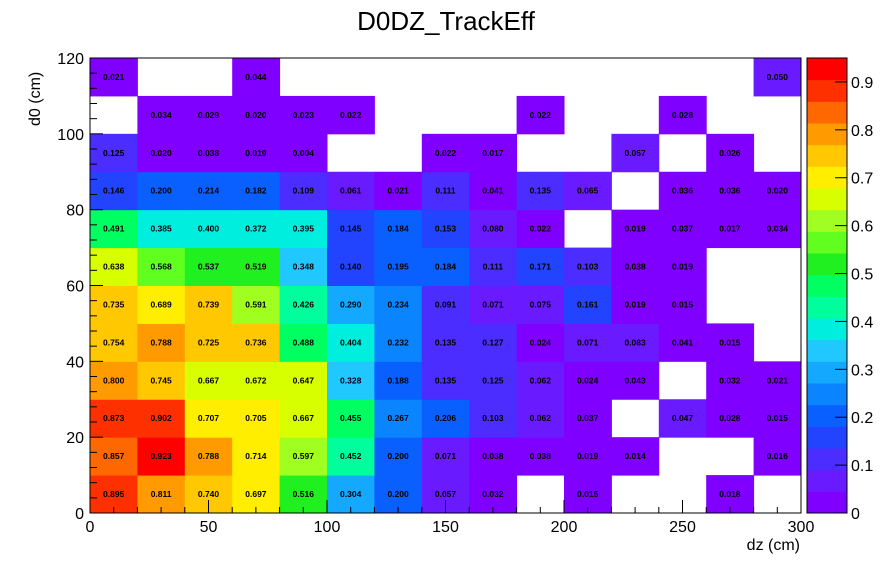 Image resolution: width=892 pixels, height=571 pixels. What do you see at coordinates (351, 418) in the screenshot?
I see `cell-value-label: 0.455` at bounding box center [351, 418].